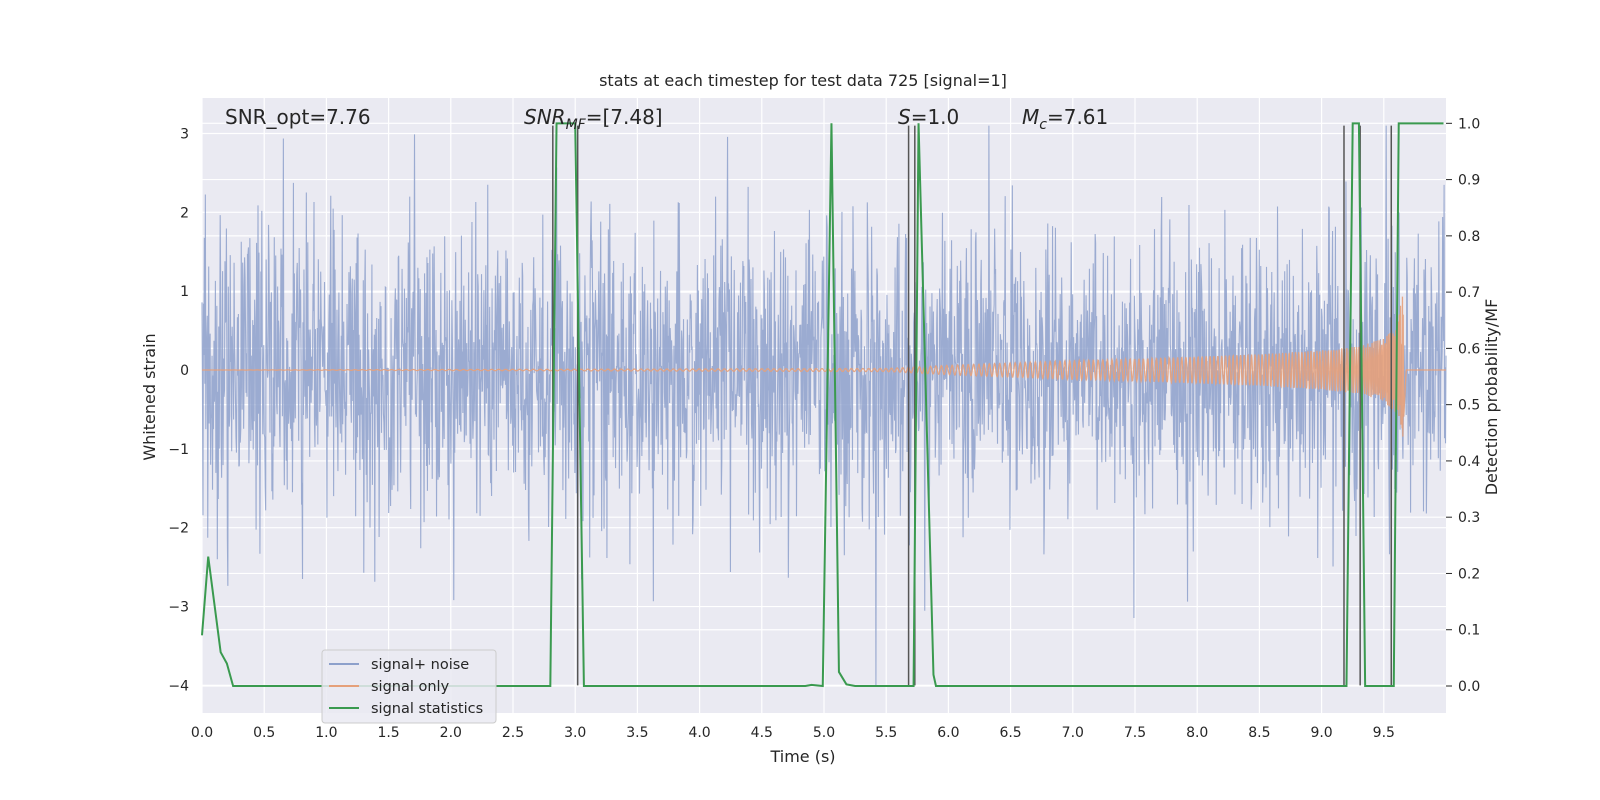  I want to click on y-right-tick-label: 0.4, so click(1469, 462).